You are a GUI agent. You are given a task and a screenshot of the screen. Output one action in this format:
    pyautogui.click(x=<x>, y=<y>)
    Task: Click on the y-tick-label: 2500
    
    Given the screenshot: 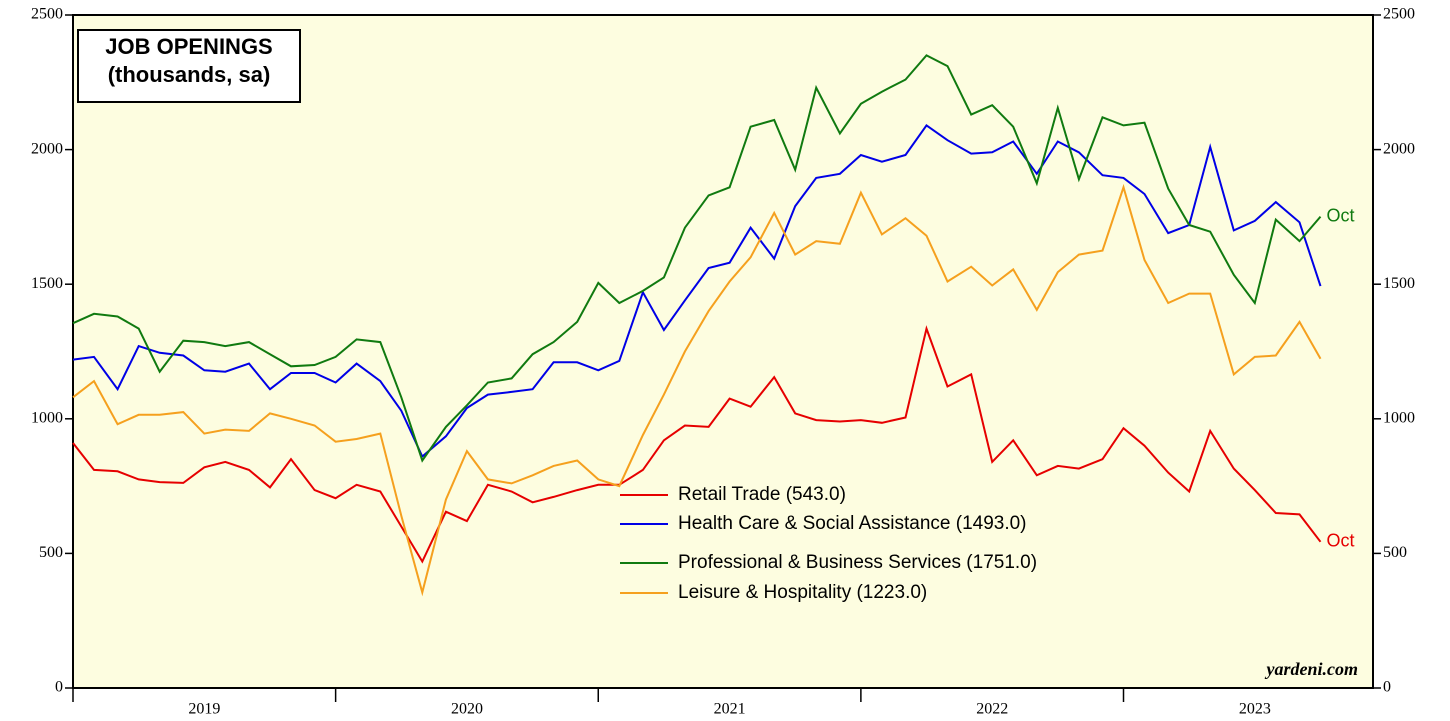 What is the action you would take?
    pyautogui.click(x=47, y=14)
    